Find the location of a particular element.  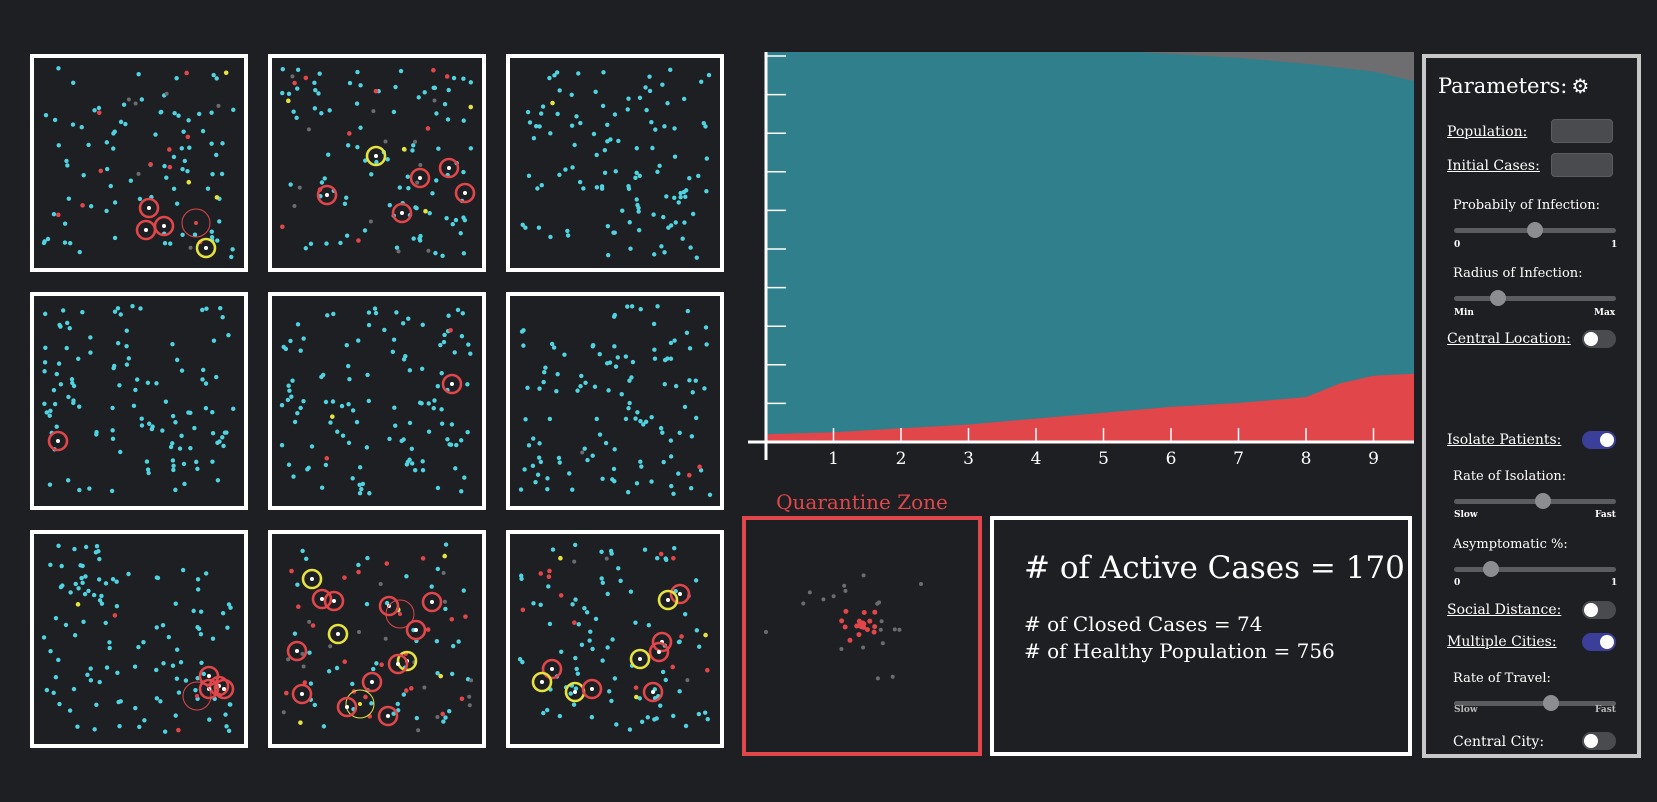

closed-area is located at coordinates (1090, 67).